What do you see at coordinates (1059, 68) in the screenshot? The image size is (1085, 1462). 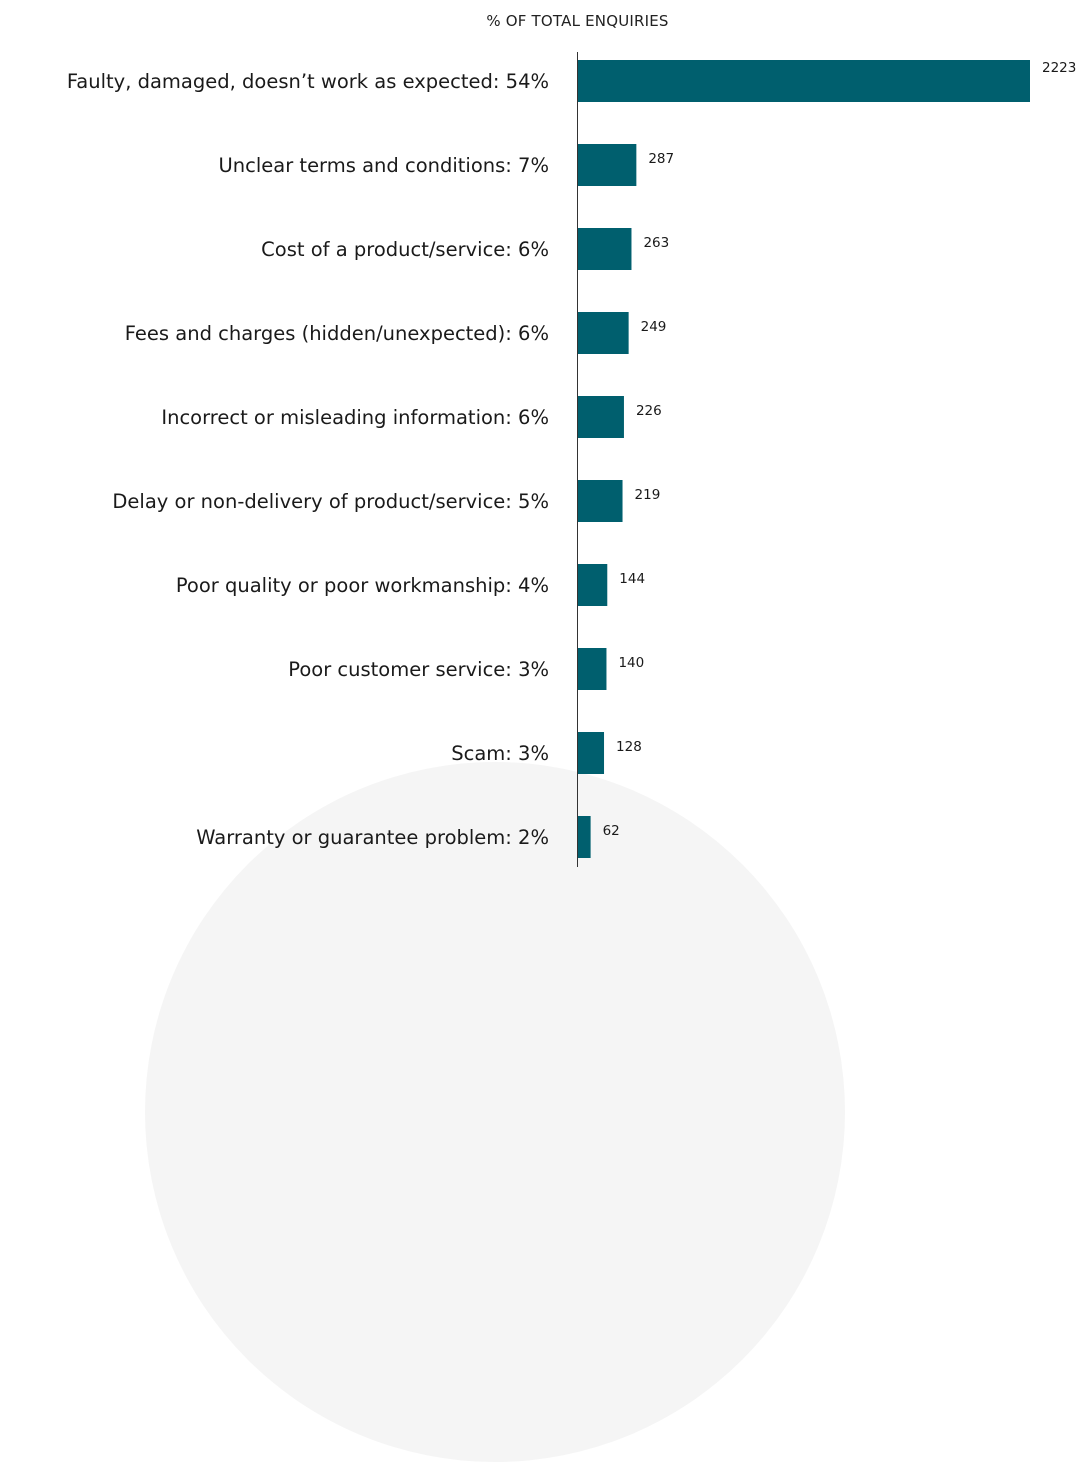 I see `value-label: 2223` at bounding box center [1059, 68].